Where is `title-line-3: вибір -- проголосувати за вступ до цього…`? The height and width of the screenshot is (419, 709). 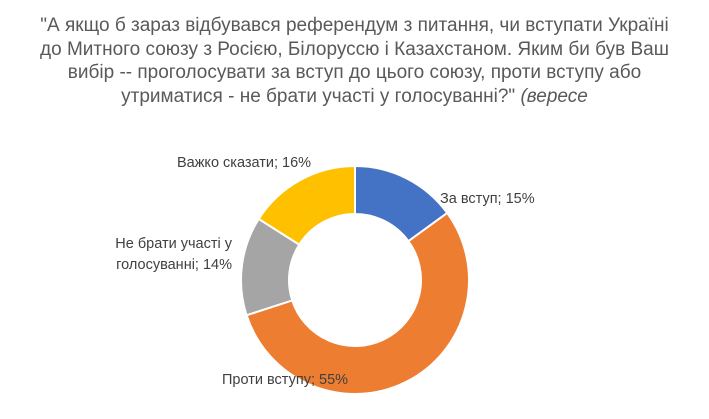 title-line-3: вибір -- проголосувати за вступ до цього… is located at coordinates (354, 72).